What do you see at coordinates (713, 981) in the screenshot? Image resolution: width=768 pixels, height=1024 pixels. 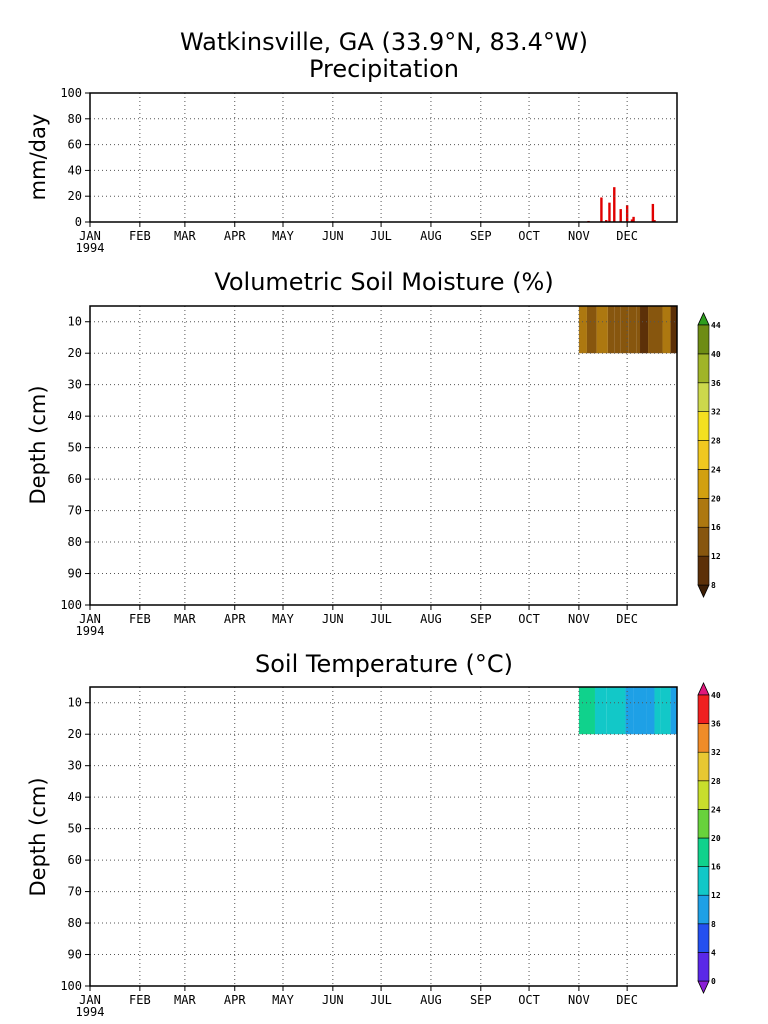 I see `colorbar-tick-label: 0` at bounding box center [713, 981].